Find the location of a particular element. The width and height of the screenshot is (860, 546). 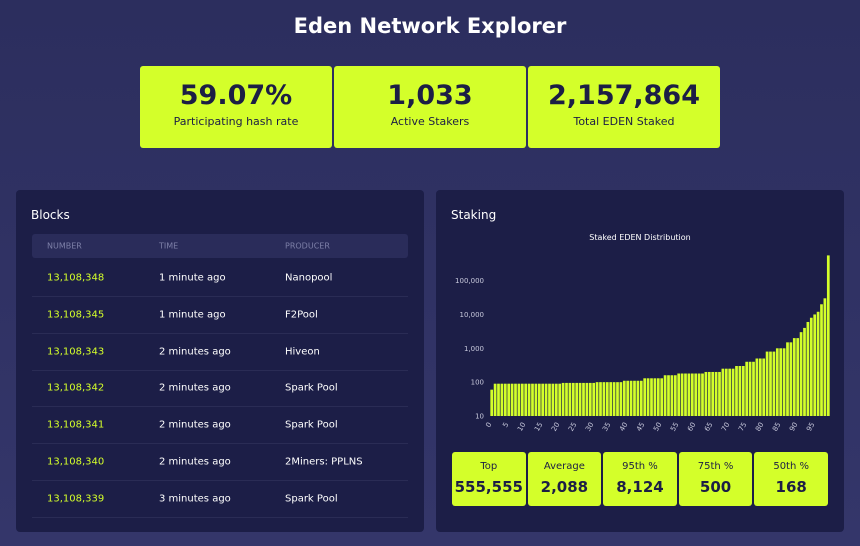

panel-title: Staking is located at coordinates (474, 215).